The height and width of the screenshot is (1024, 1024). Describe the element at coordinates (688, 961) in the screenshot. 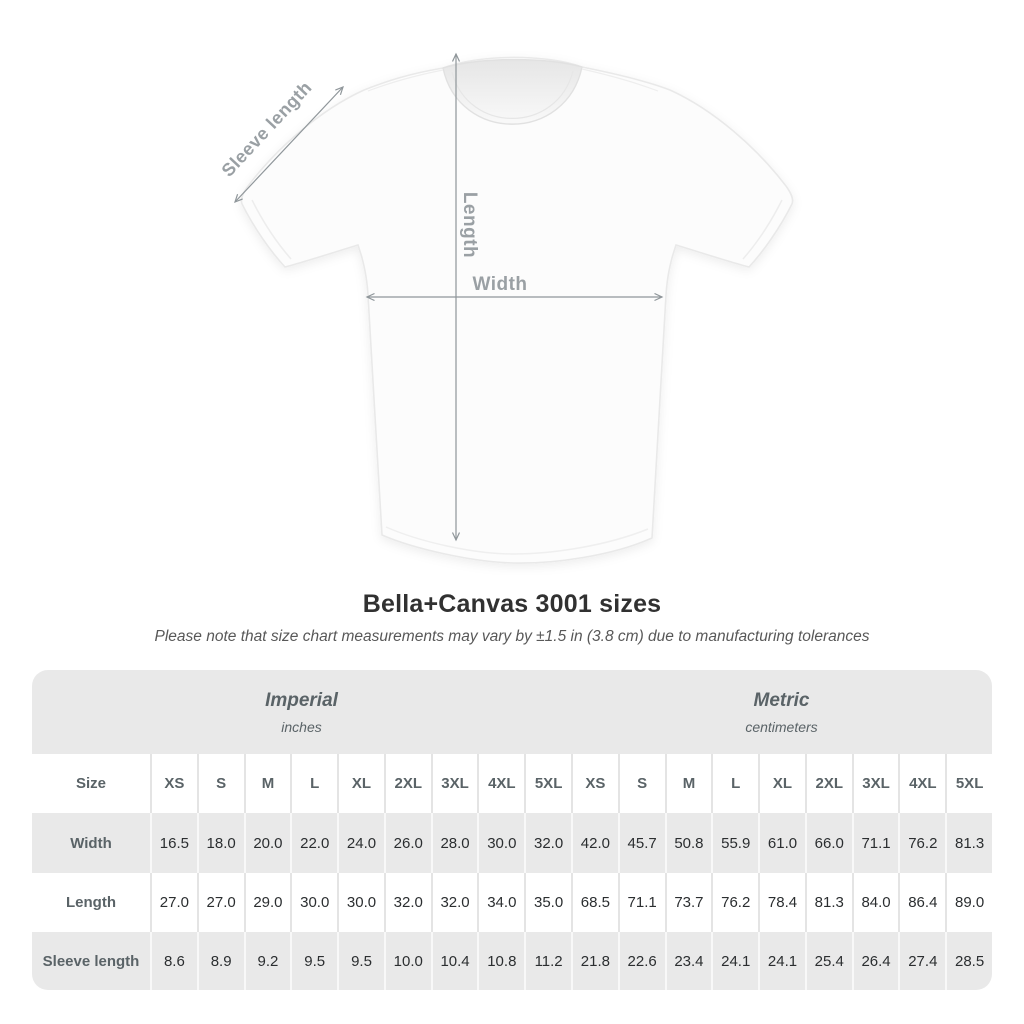

I see `value-cell-metric: 23.4` at that location.